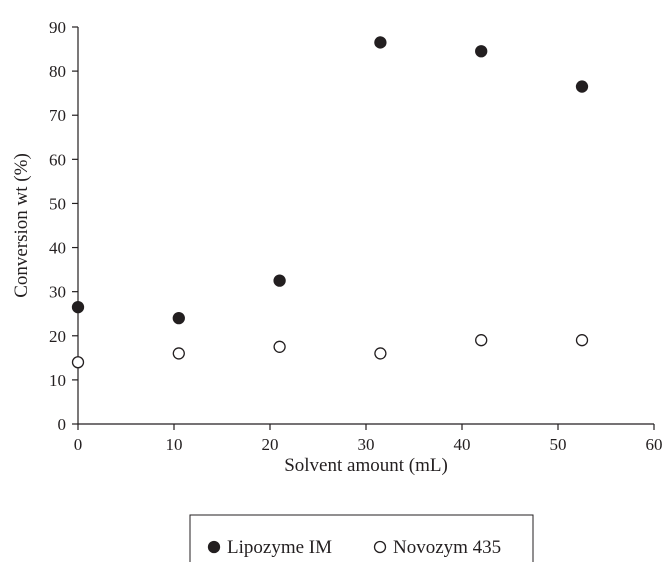 This screenshot has height=562, width=667. Describe the element at coordinates (279, 547) in the screenshot. I see `legend-label-lipozyme-im: Lipozyme IM` at that location.